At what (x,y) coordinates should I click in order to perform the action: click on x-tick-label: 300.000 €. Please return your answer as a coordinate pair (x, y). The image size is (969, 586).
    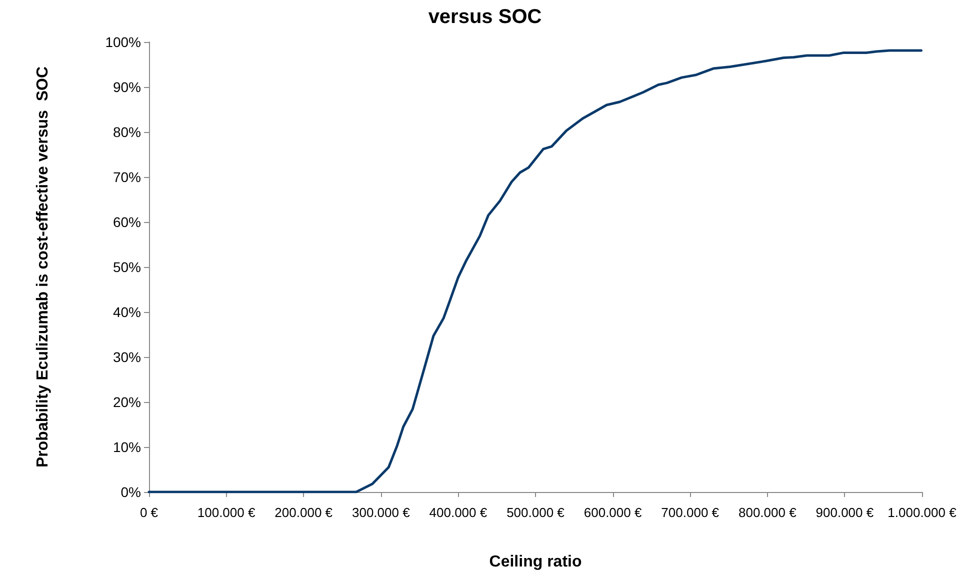
    Looking at the image, I should click on (381, 512).